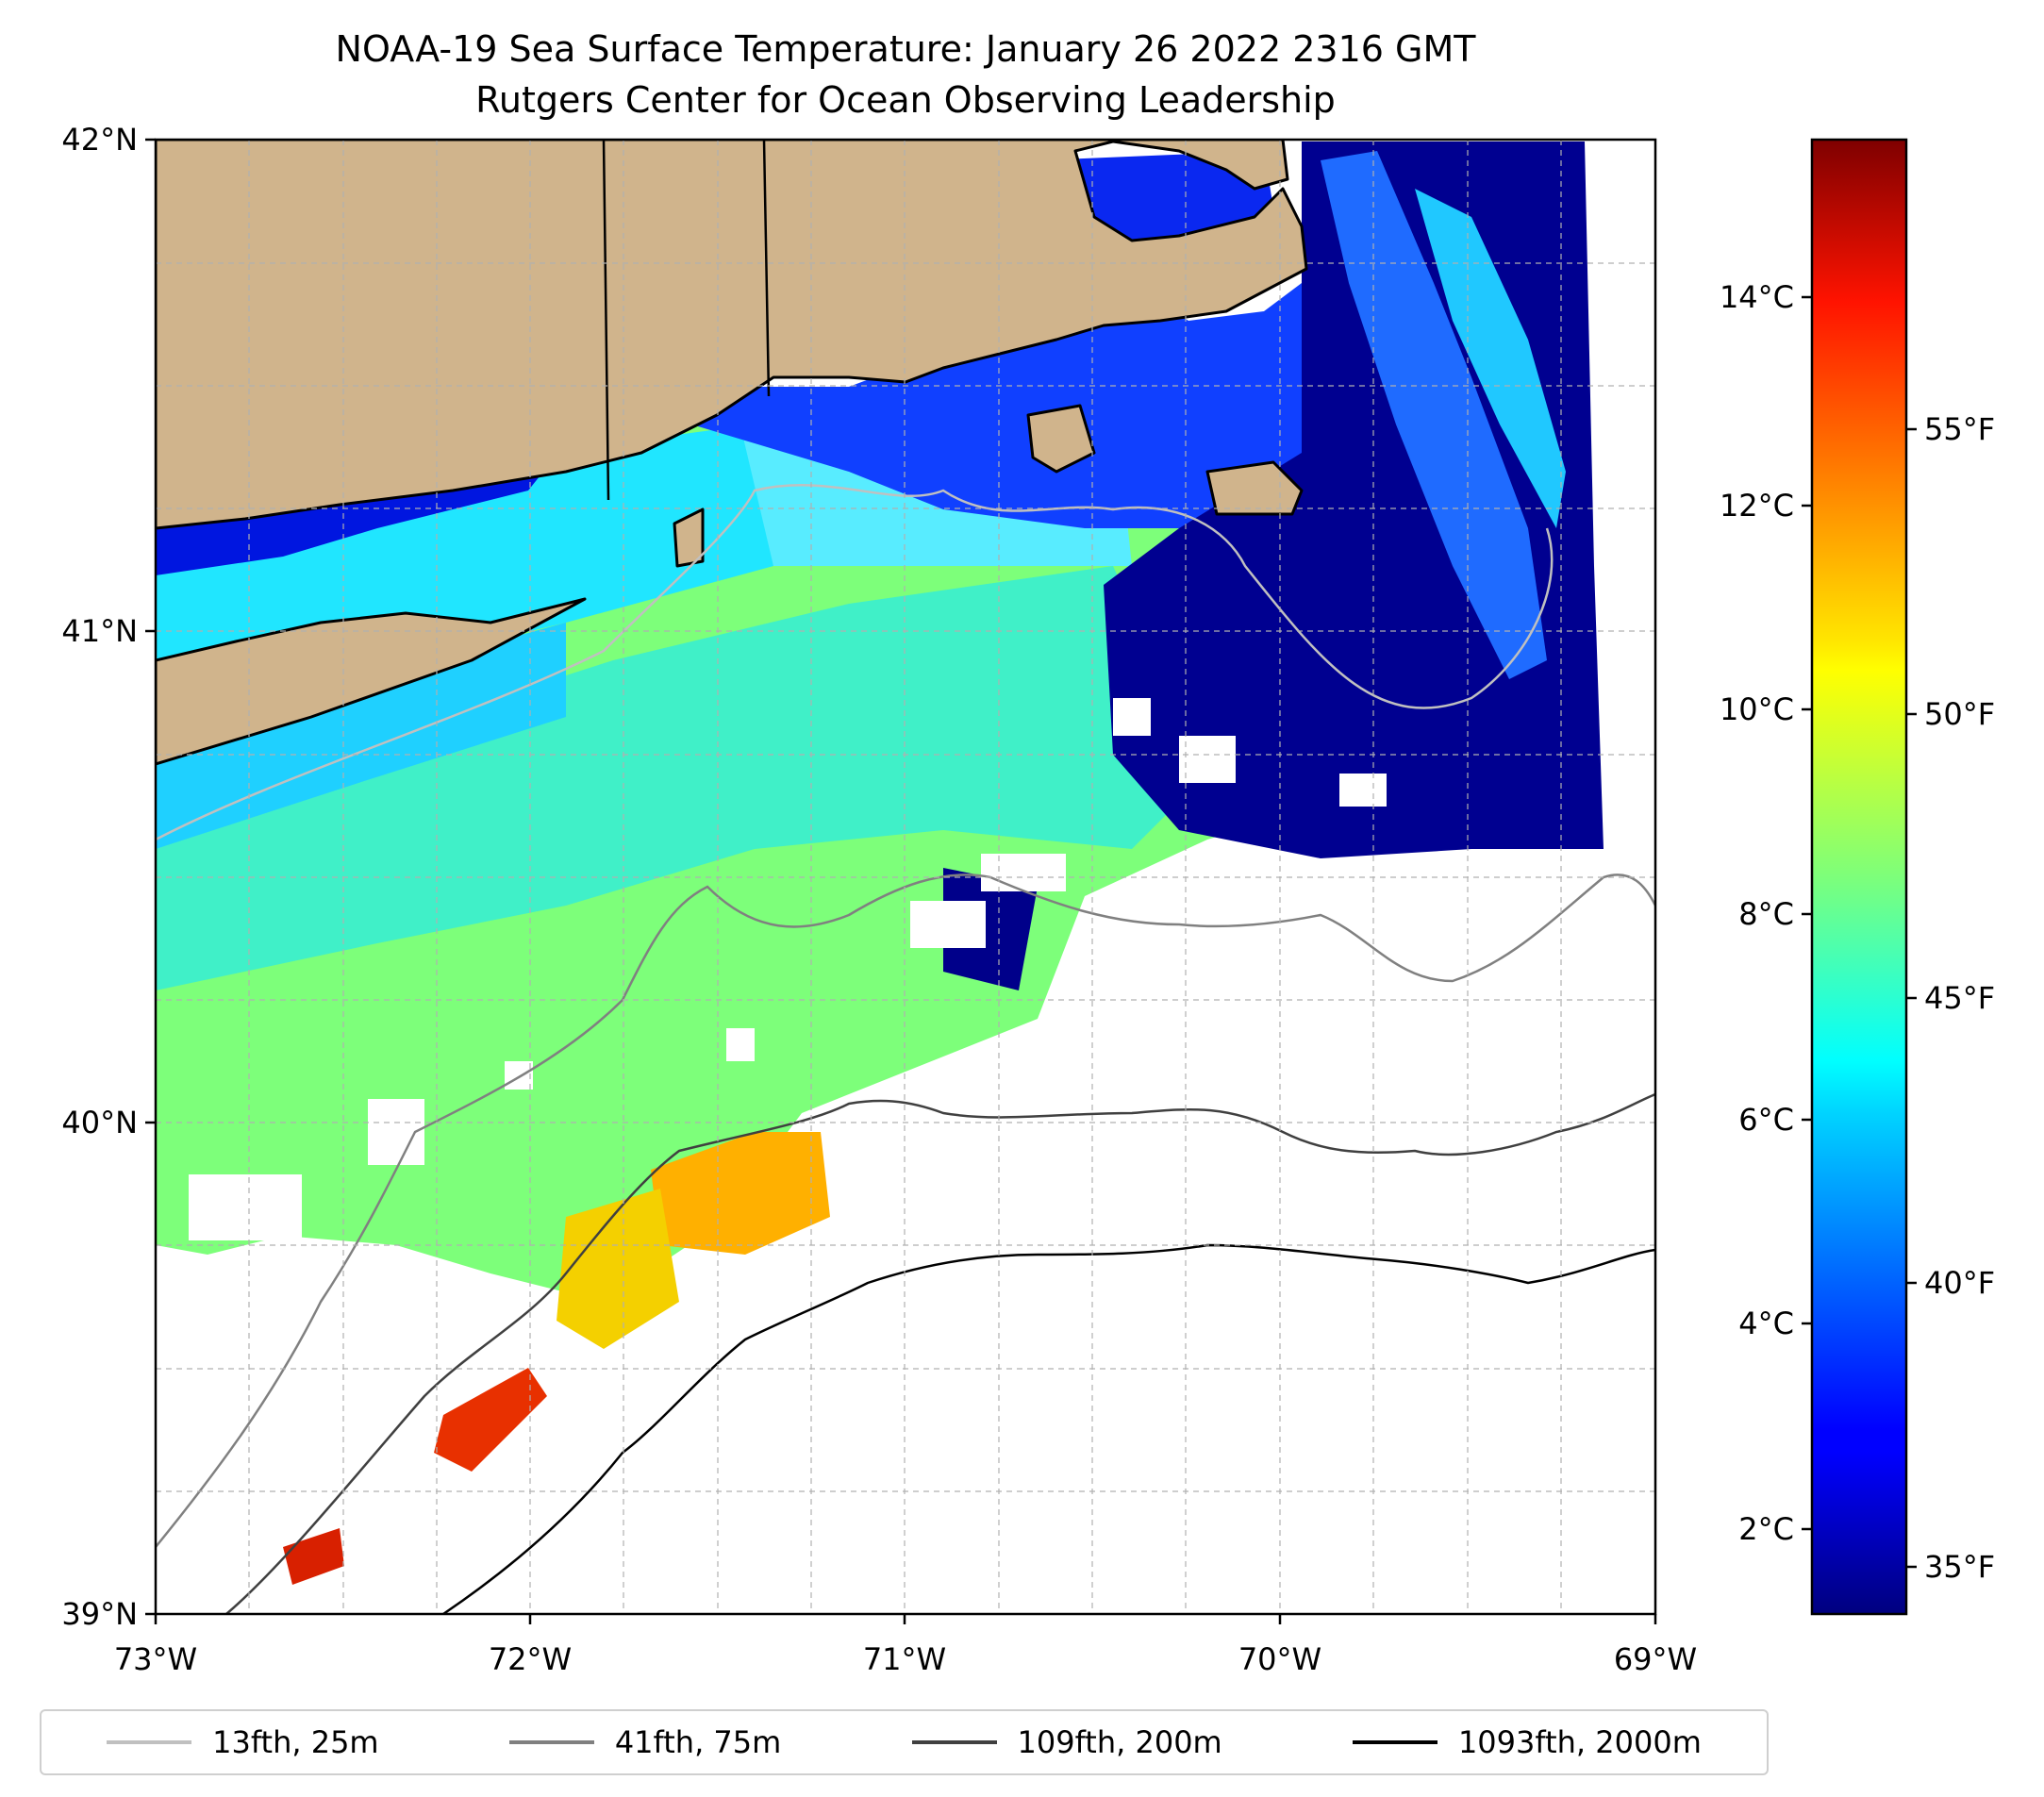 The height and width of the screenshot is (1797, 2044). Describe the element at coordinates (1580, 1742) in the screenshot. I see `legend-label: 1093fth, 2000m` at that location.